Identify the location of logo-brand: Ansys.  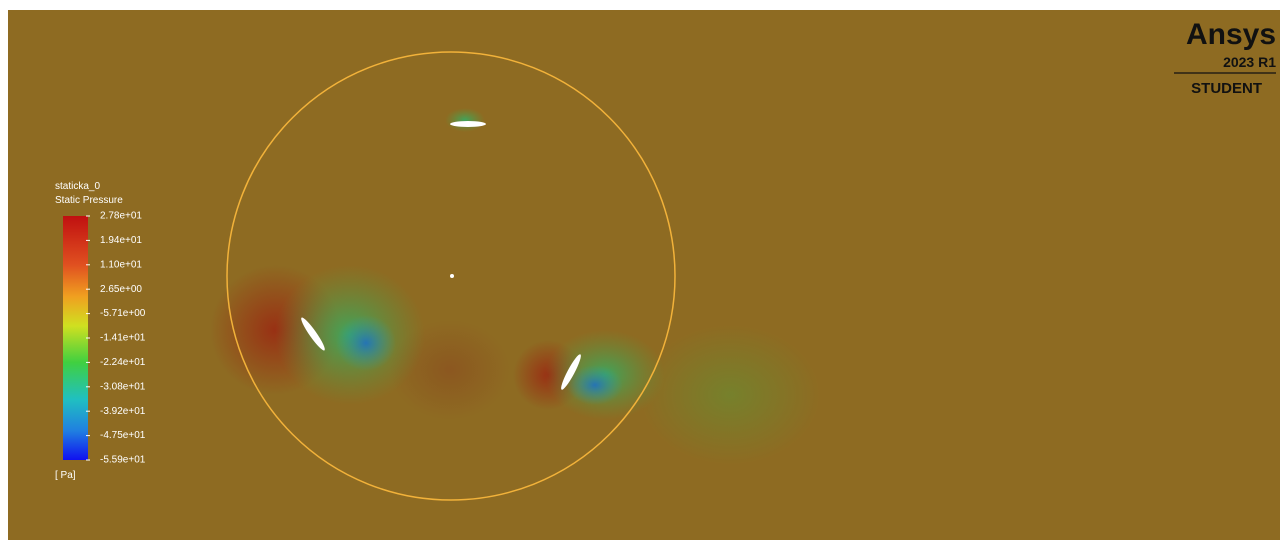
(1231, 34).